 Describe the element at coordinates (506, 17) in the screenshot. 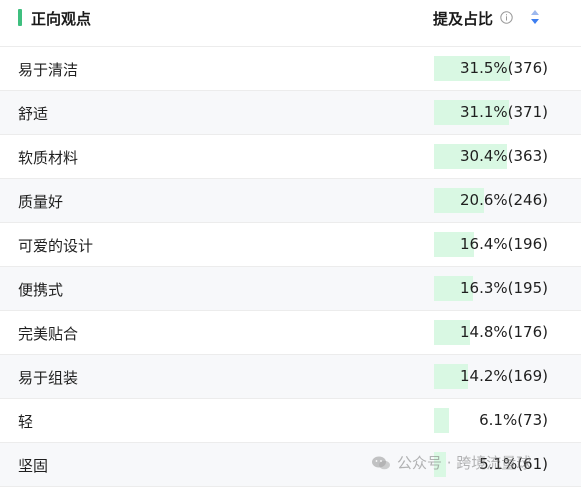

I see `info-icon` at that location.